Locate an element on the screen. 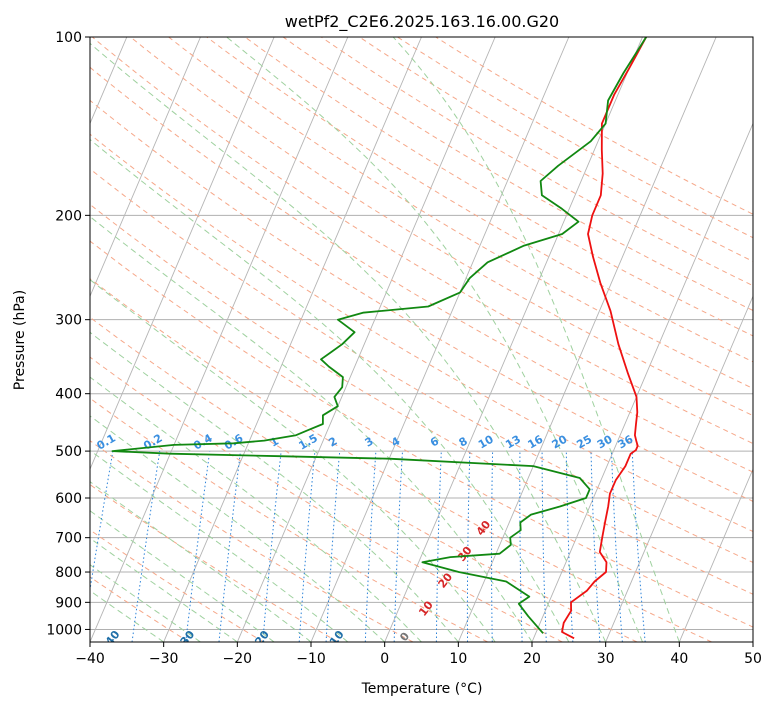 The image size is (775, 708). y-axis-label: Pressure (hPa) is located at coordinates (20, 340).